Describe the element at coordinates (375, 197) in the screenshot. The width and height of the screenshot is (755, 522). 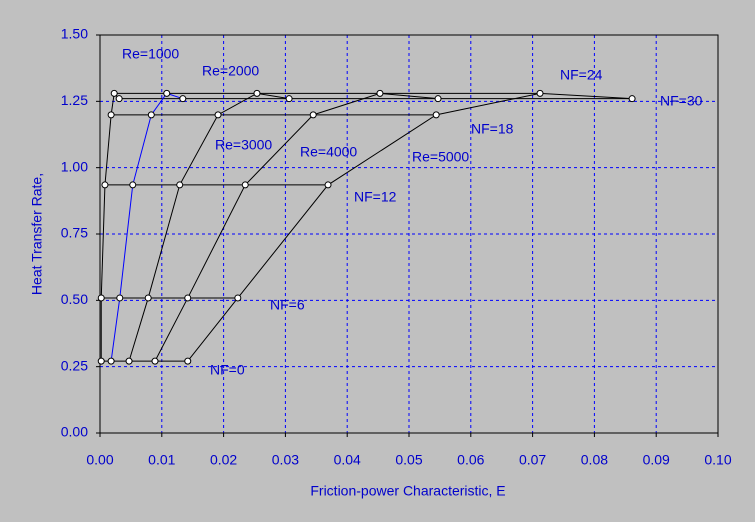
I see `row-label: NF=12` at that location.